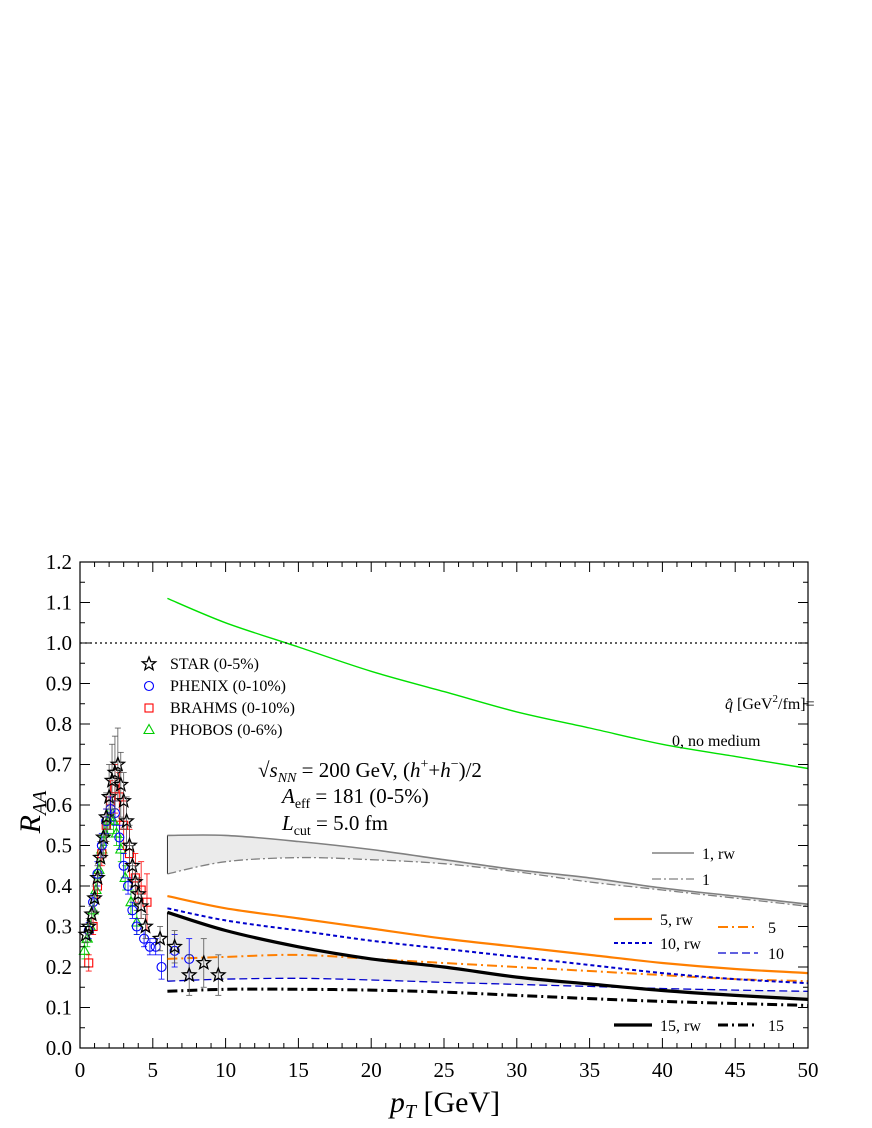  I want to click on curve-legend-label: 10, so click(776, 954).